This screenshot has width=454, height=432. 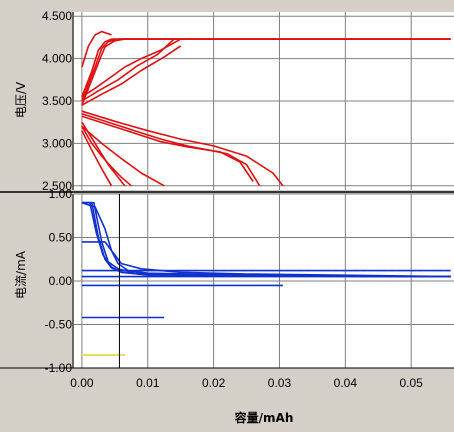 I want to click on y-tick-label: 0.50, so click(x=61, y=238).